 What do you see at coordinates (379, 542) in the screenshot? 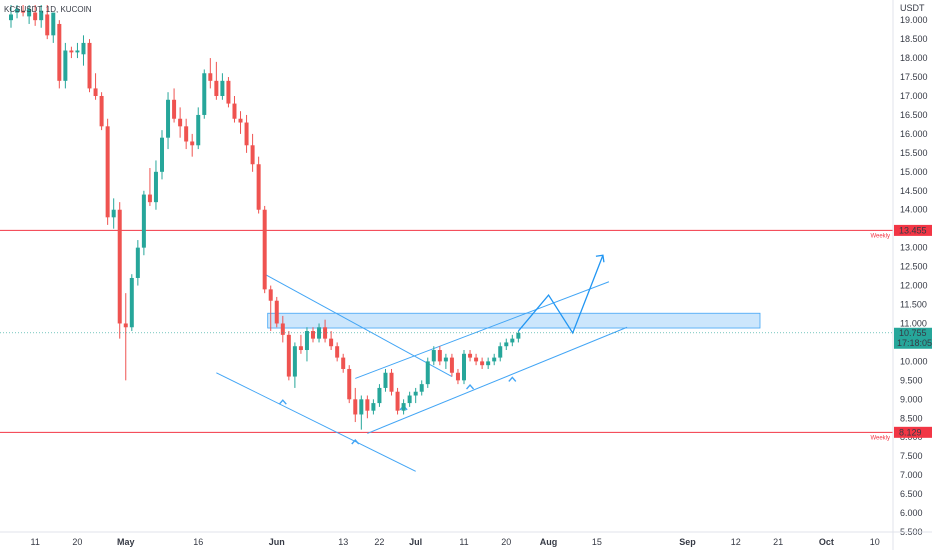
I see `x-tick-label: 22` at bounding box center [379, 542].